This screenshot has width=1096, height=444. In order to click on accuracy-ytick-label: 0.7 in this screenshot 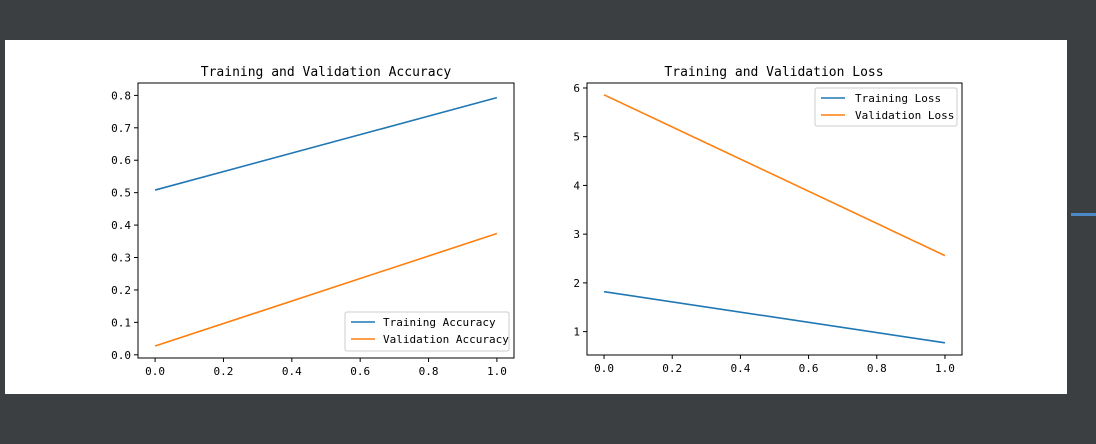, I will do `click(121, 128)`.